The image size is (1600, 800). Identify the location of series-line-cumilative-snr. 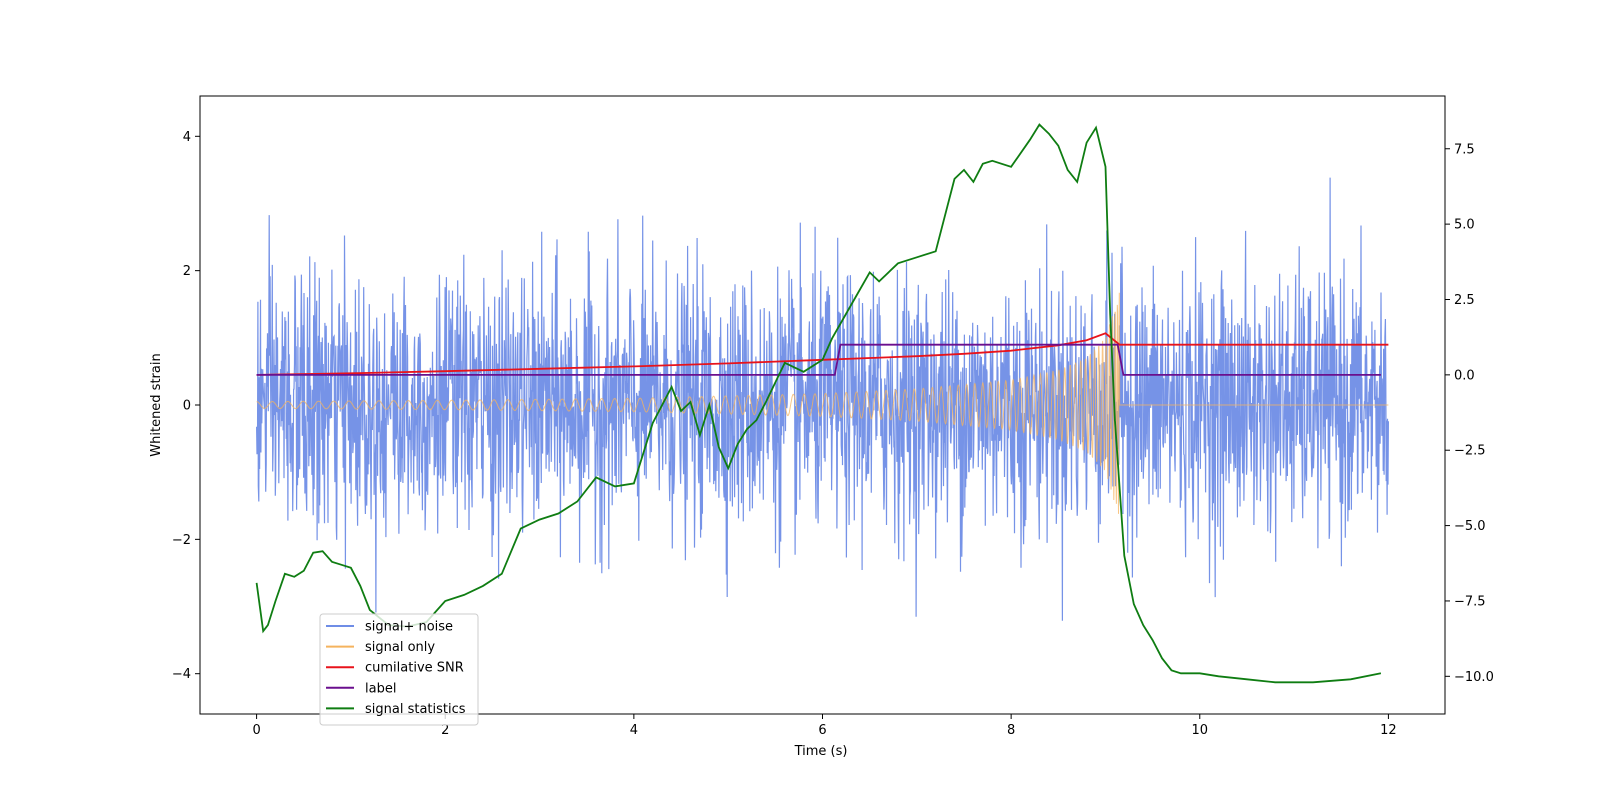
(822, 354).